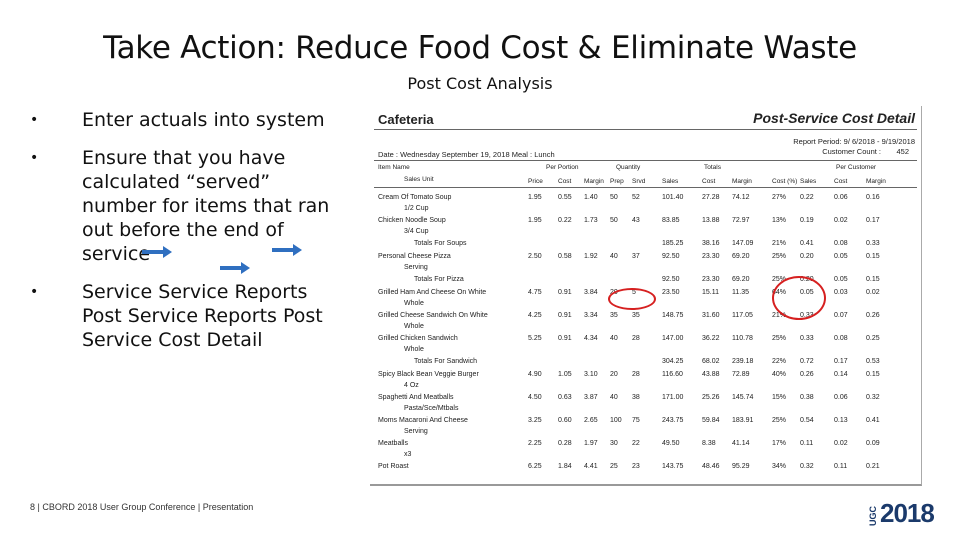  What do you see at coordinates (636, 197) in the screenshot?
I see `row-value: 52` at bounding box center [636, 197].